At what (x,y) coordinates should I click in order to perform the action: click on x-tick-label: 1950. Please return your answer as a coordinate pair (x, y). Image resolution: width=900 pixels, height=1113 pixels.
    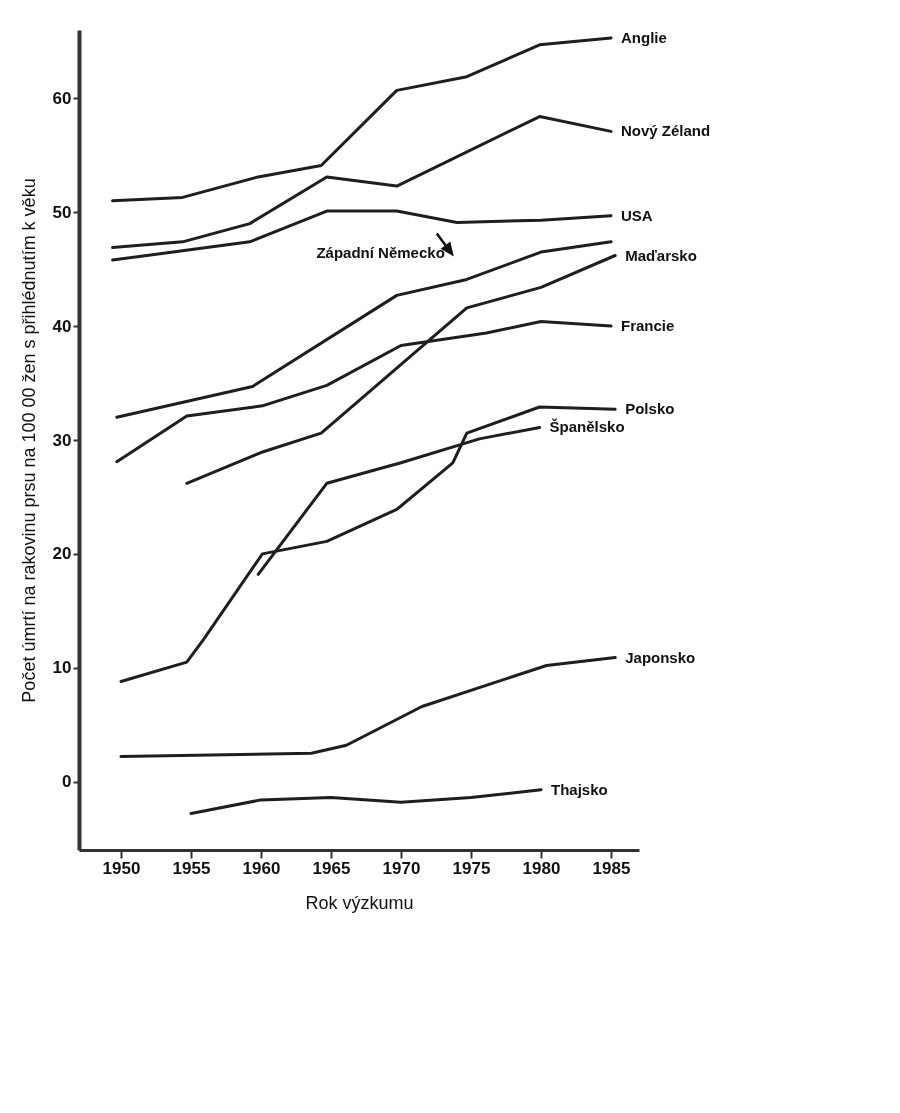
    Looking at the image, I should click on (121, 868).